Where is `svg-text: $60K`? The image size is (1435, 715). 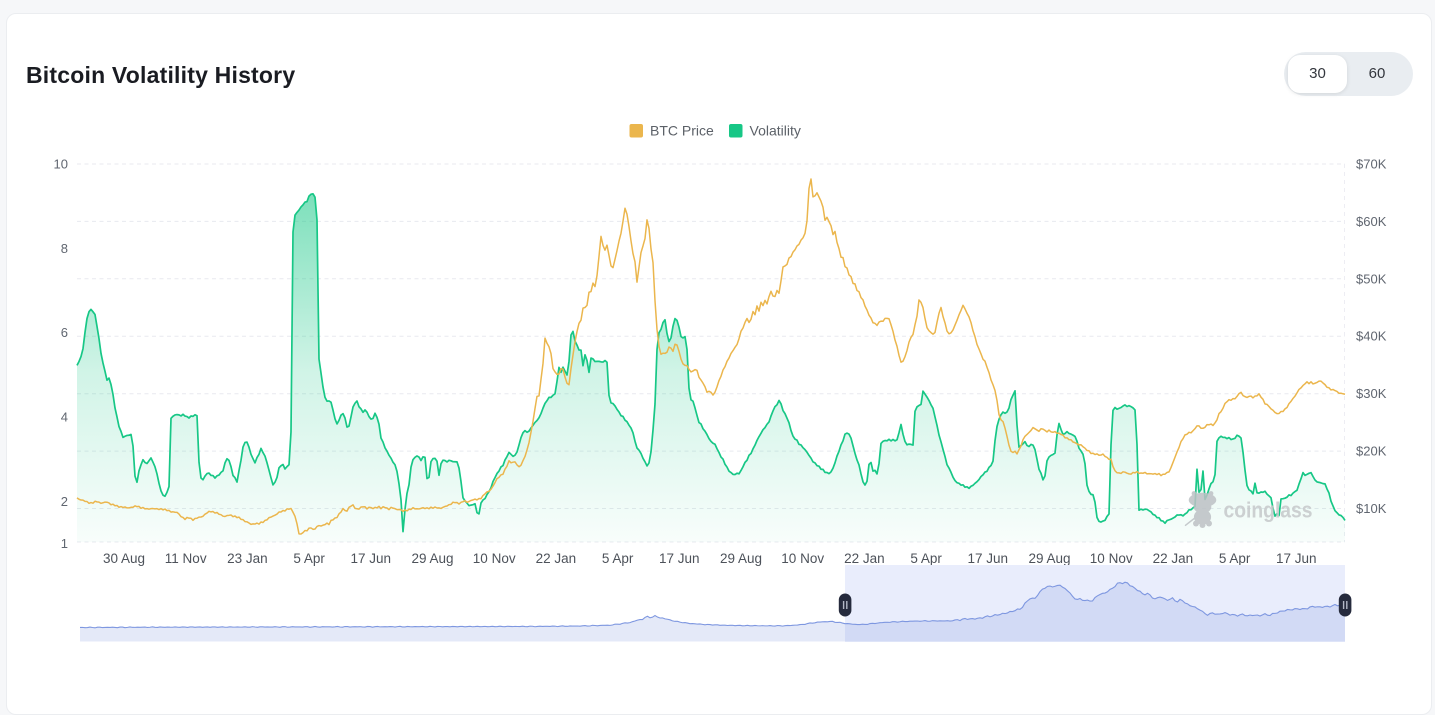 svg-text: $60K is located at coordinates (1371, 221).